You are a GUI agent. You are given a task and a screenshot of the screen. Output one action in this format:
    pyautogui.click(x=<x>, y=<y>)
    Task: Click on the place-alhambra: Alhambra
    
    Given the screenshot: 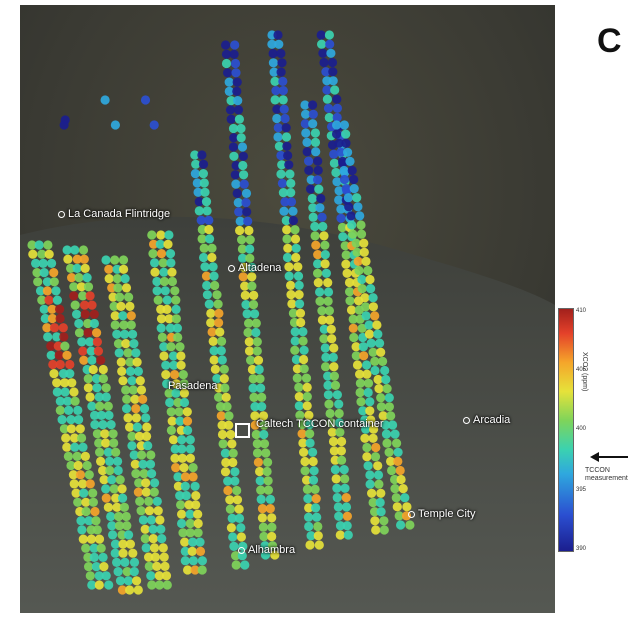 What is the action you would take?
    pyautogui.click(x=266, y=550)
    